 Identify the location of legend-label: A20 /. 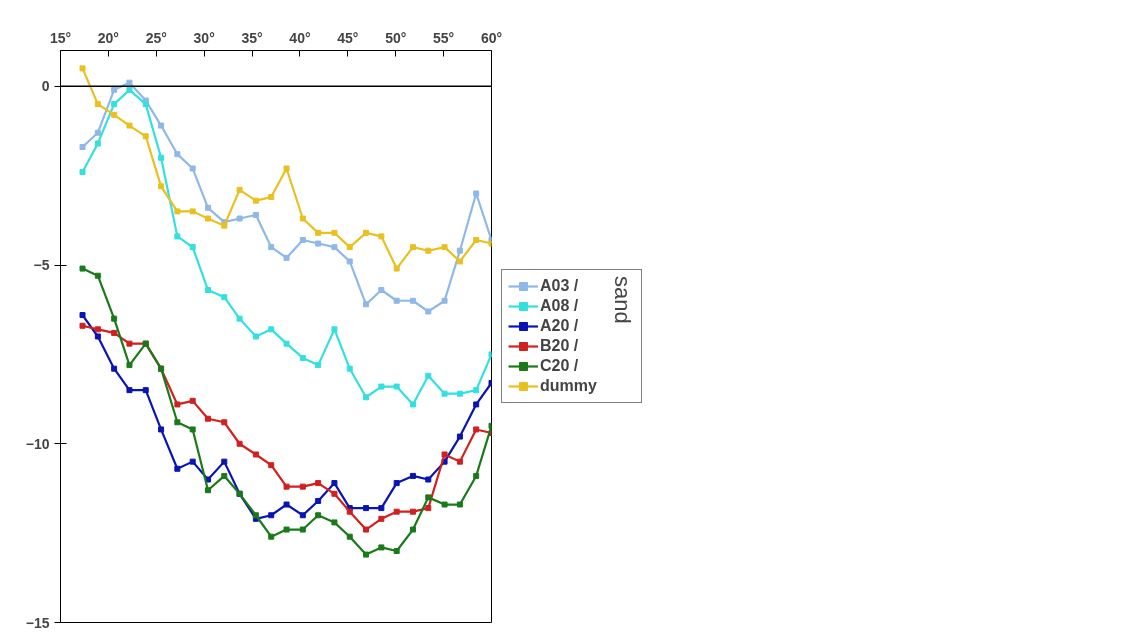
(559, 326).